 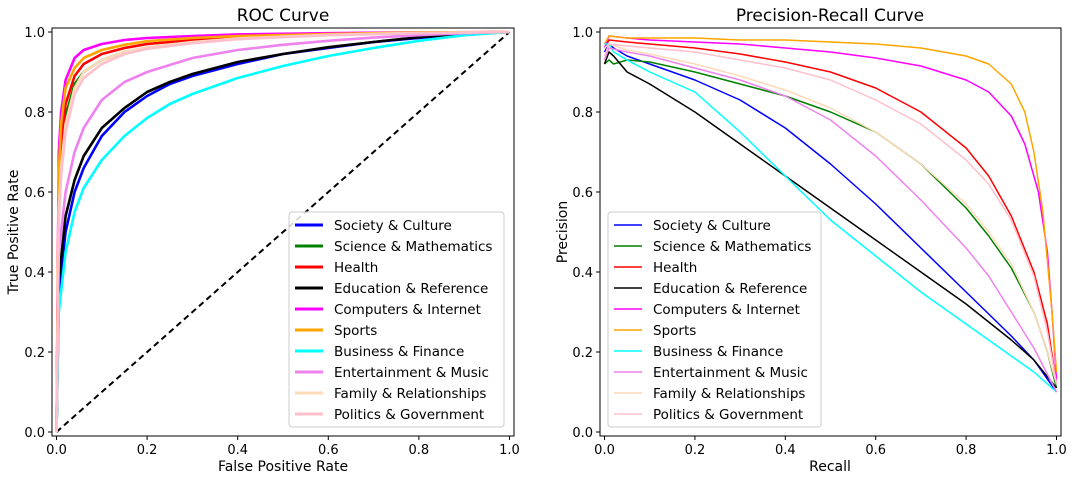 I want to click on pr-legend-label-2: Science & Mathematics, so click(x=732, y=247).